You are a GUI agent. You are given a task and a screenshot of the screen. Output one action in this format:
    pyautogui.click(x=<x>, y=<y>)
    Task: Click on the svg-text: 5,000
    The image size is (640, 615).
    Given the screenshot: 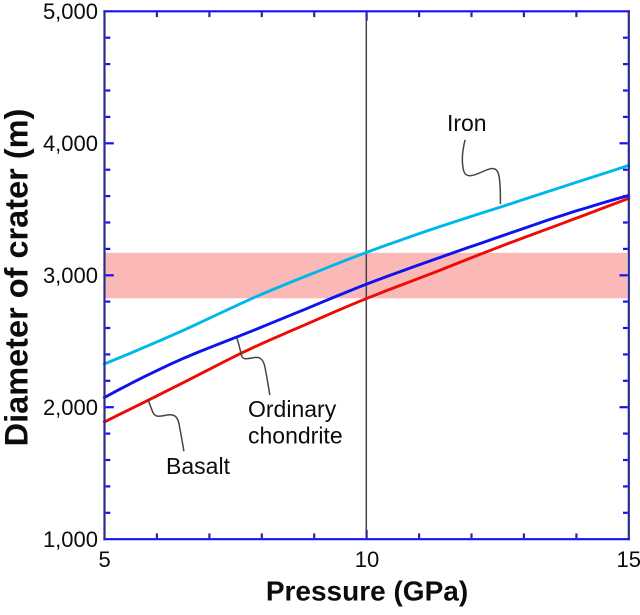 What is the action you would take?
    pyautogui.click(x=70, y=12)
    